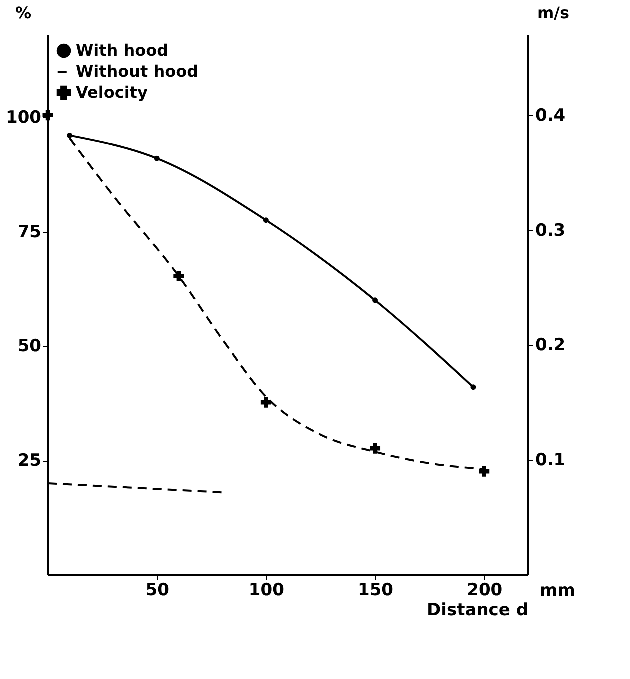 The height and width of the screenshot is (679, 630). What do you see at coordinates (24, 118) in the screenshot?
I see `y-tick-label: 100` at bounding box center [24, 118].